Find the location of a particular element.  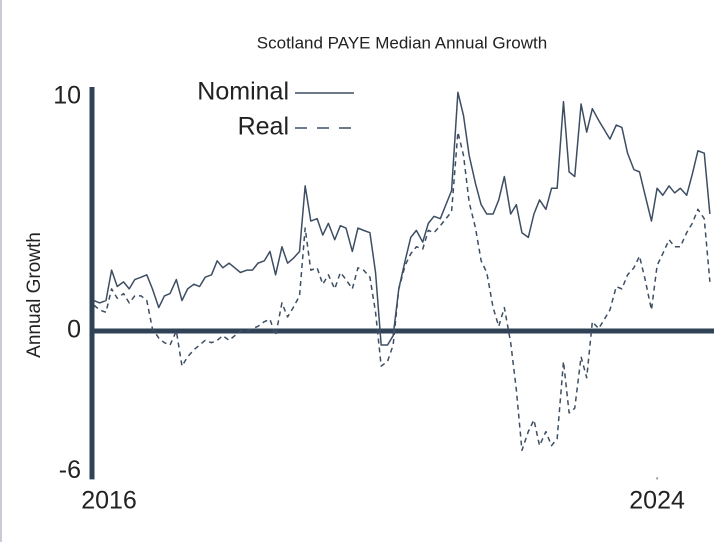

y-tick-label: -6 is located at coordinates (70, 470).